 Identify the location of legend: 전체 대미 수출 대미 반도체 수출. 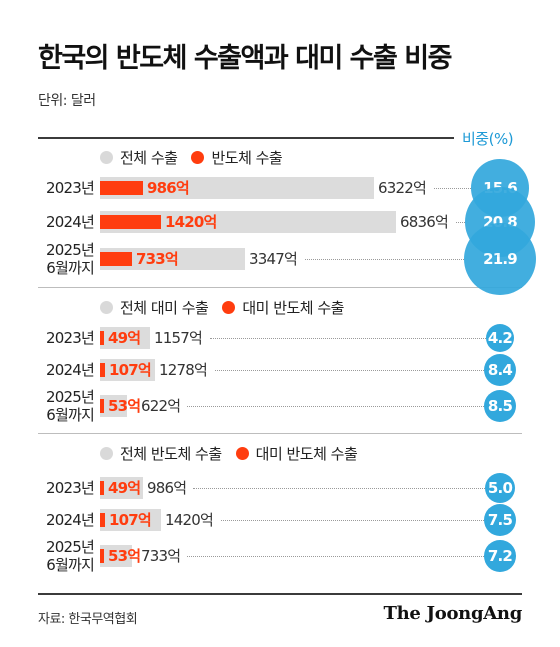
(222, 307).